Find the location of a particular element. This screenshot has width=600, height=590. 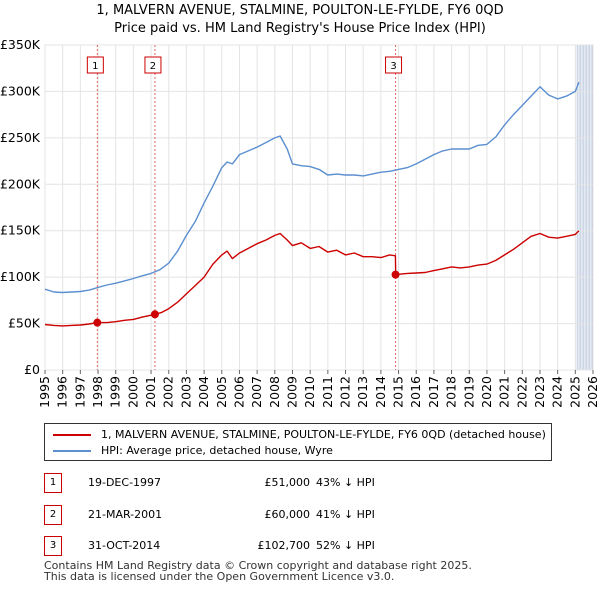

sale-badges: 1 2 3 is located at coordinates (244, 65).